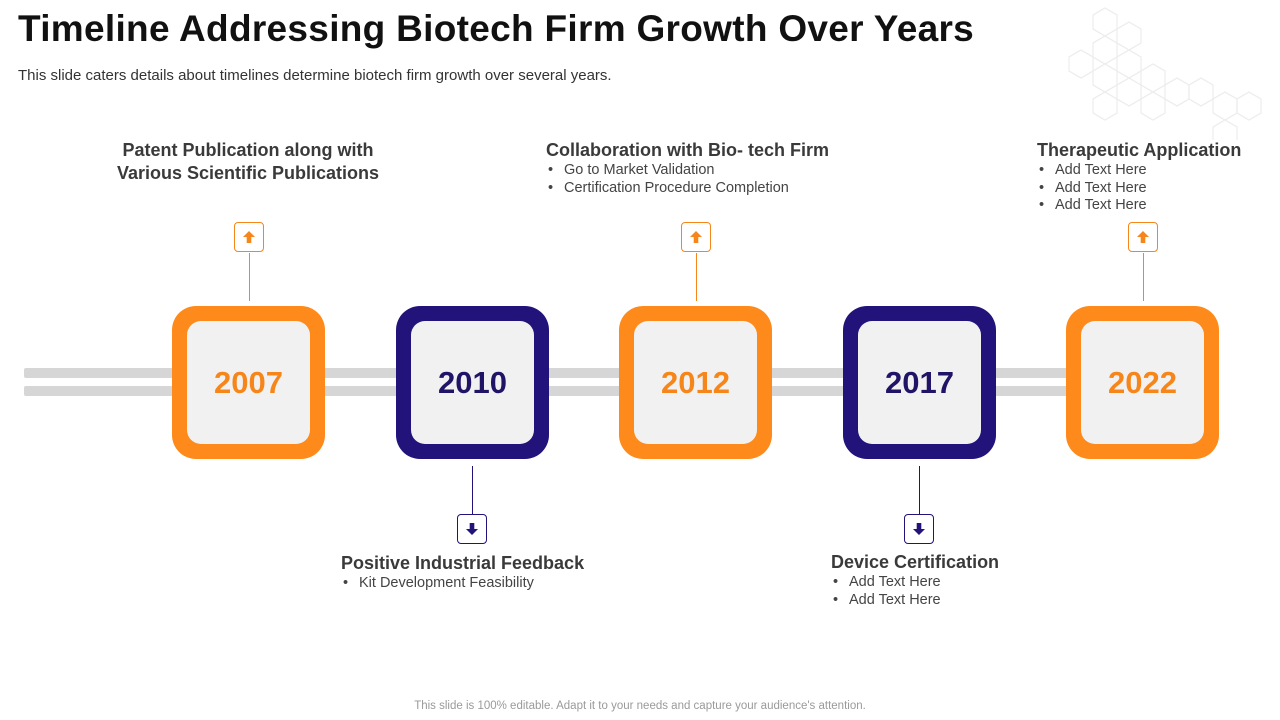 The height and width of the screenshot is (720, 1280). Describe the element at coordinates (552, 373) in the screenshot. I see `timeline-track-upper` at that location.